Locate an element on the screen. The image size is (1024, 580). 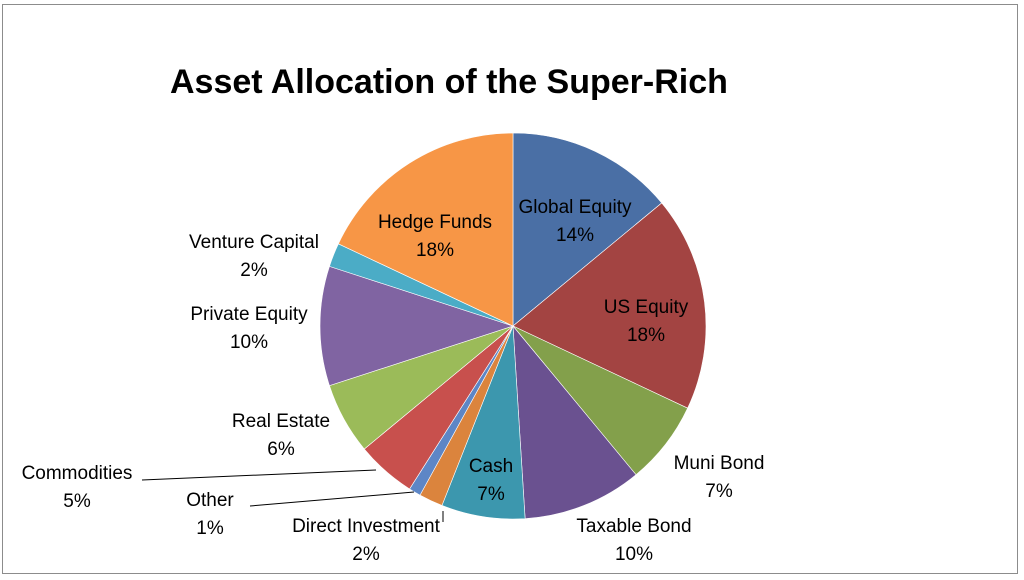
slice-name-label: Direct Investment is located at coordinates (366, 526).